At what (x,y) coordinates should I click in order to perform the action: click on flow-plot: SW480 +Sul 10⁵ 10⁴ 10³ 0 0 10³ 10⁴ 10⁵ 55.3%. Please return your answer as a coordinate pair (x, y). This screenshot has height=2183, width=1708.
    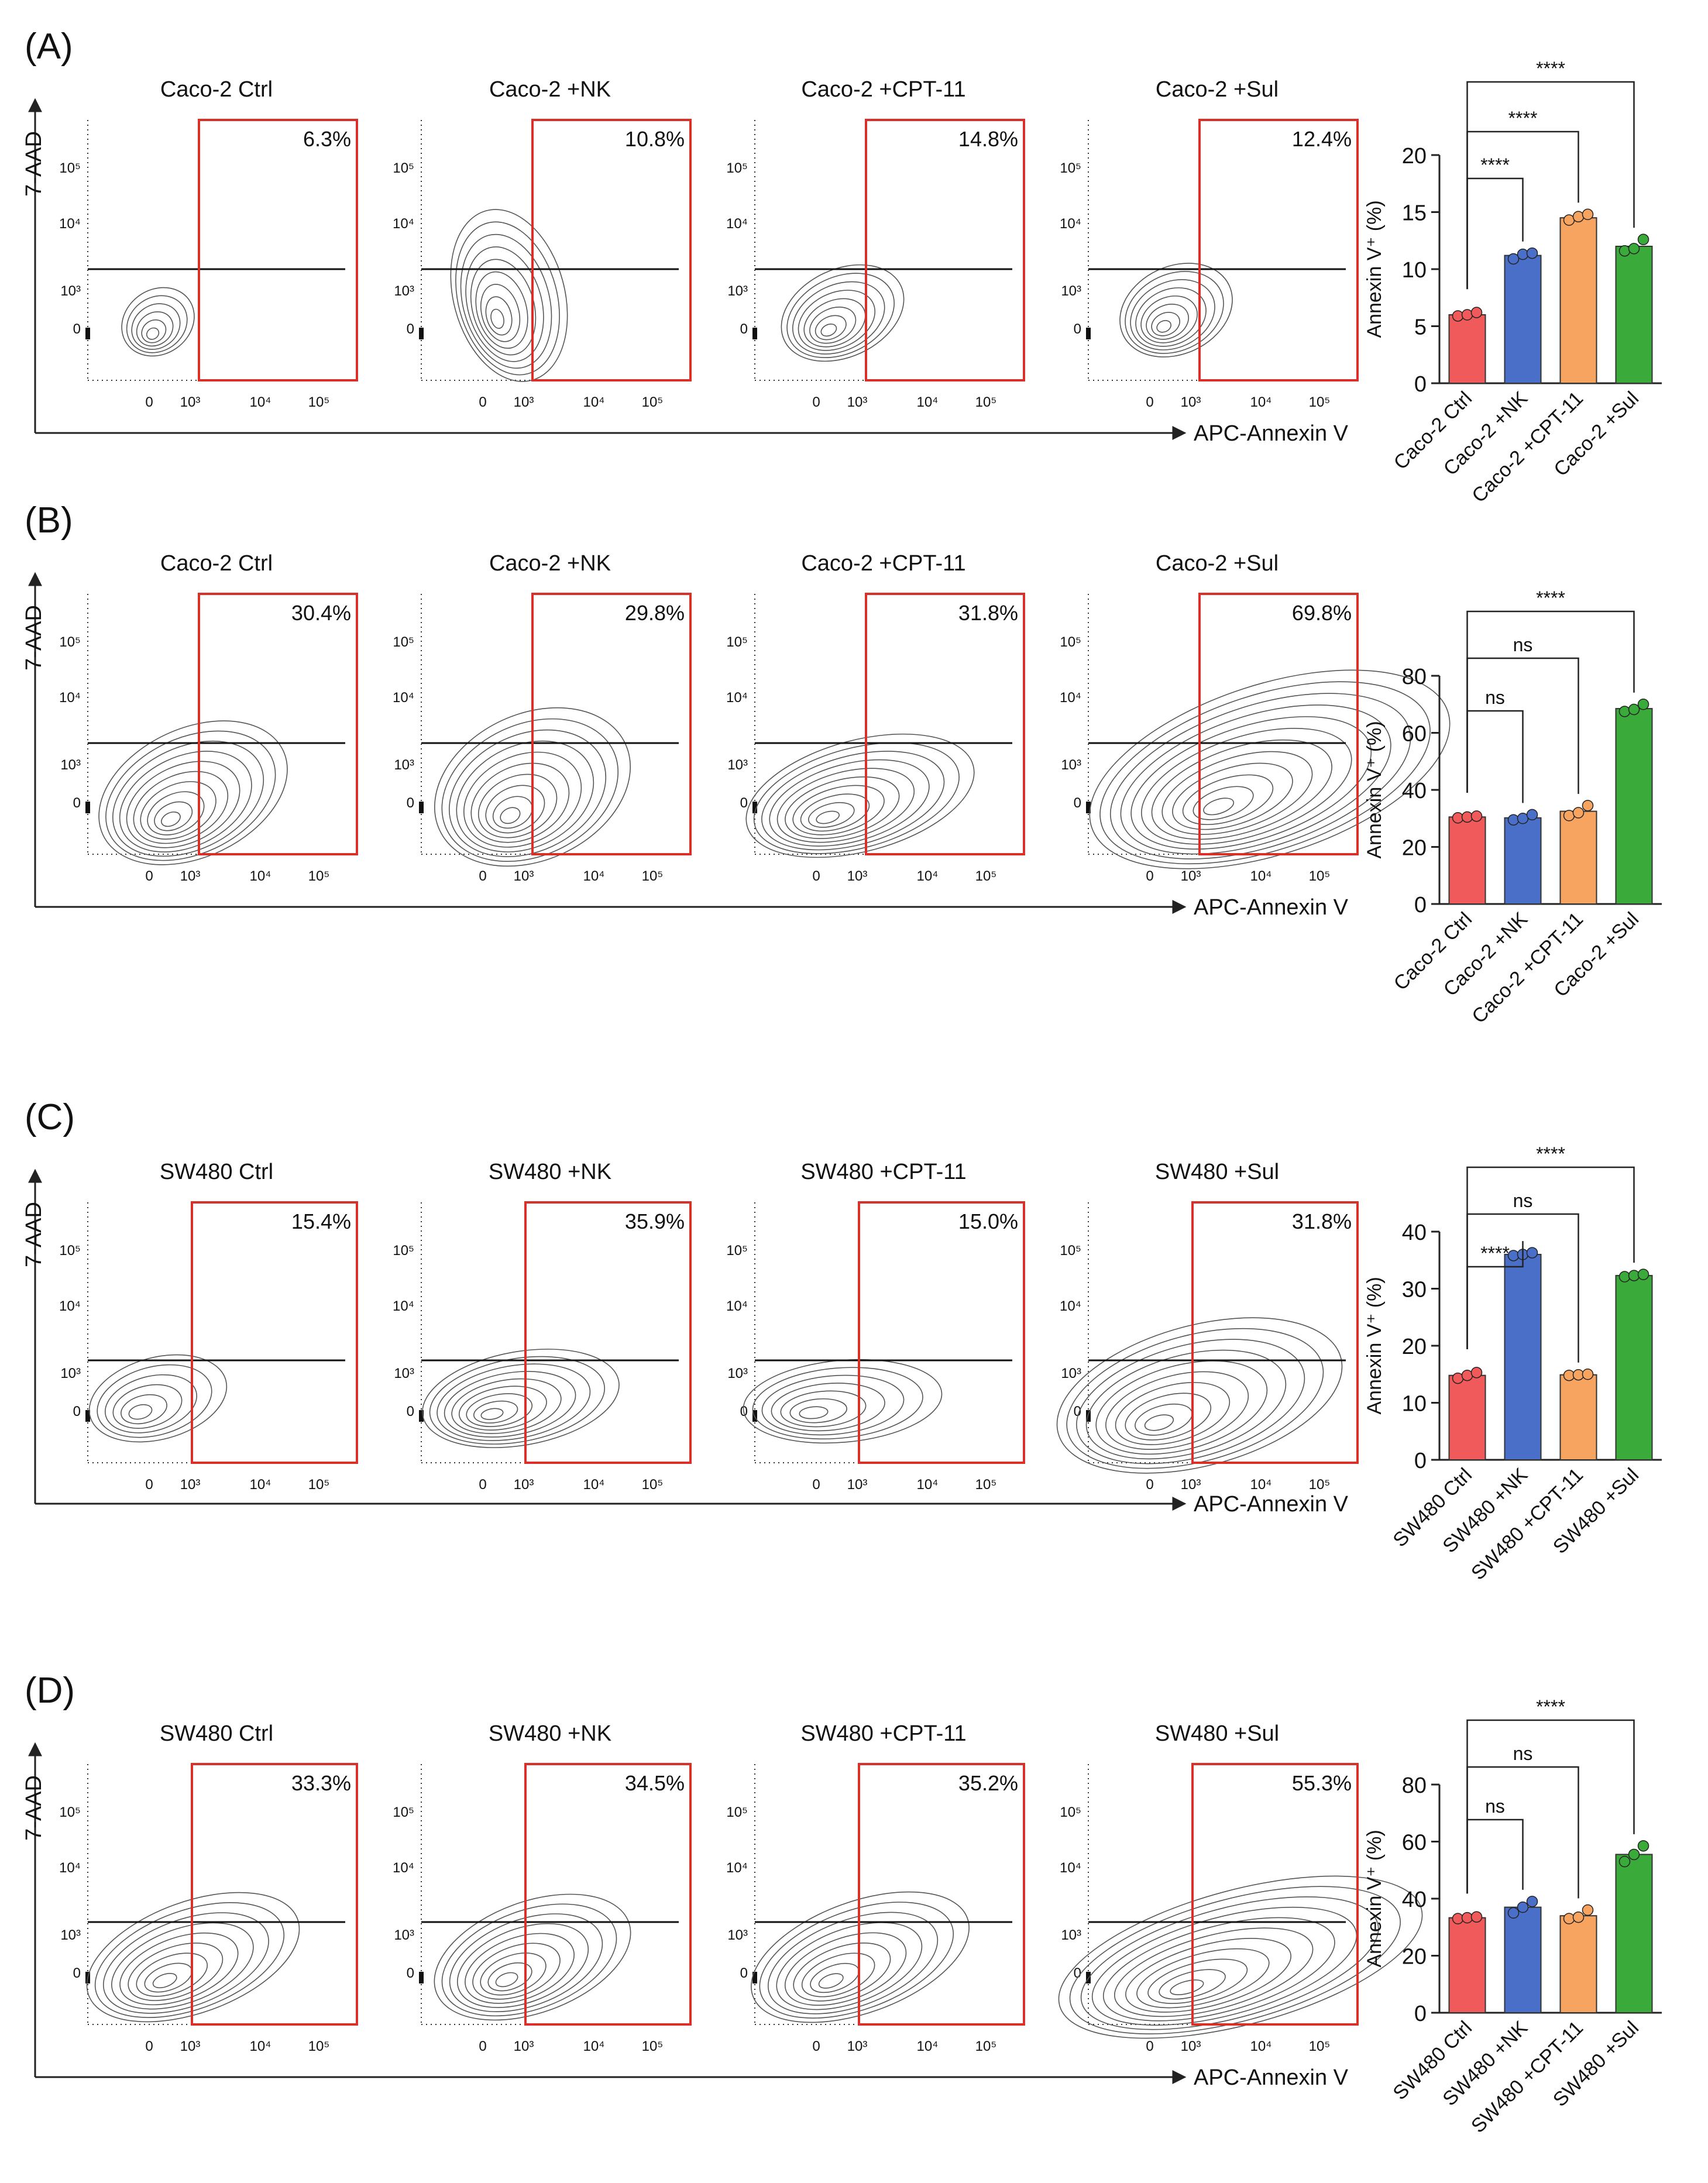
    Looking at the image, I should click on (1241, 1888).